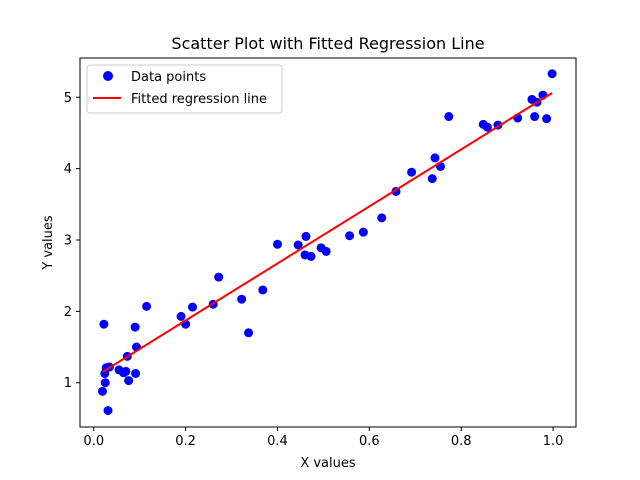 This screenshot has width=640, height=480. Describe the element at coordinates (199, 99) in the screenshot. I see `legend-line-label: Fitted regression line` at that location.